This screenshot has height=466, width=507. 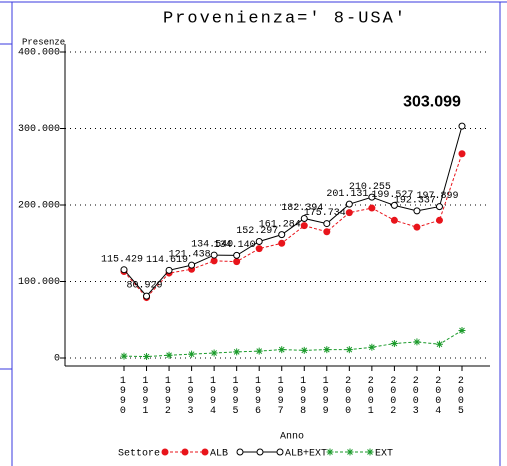 I want to click on legend-label: EXT, so click(x=384, y=454).